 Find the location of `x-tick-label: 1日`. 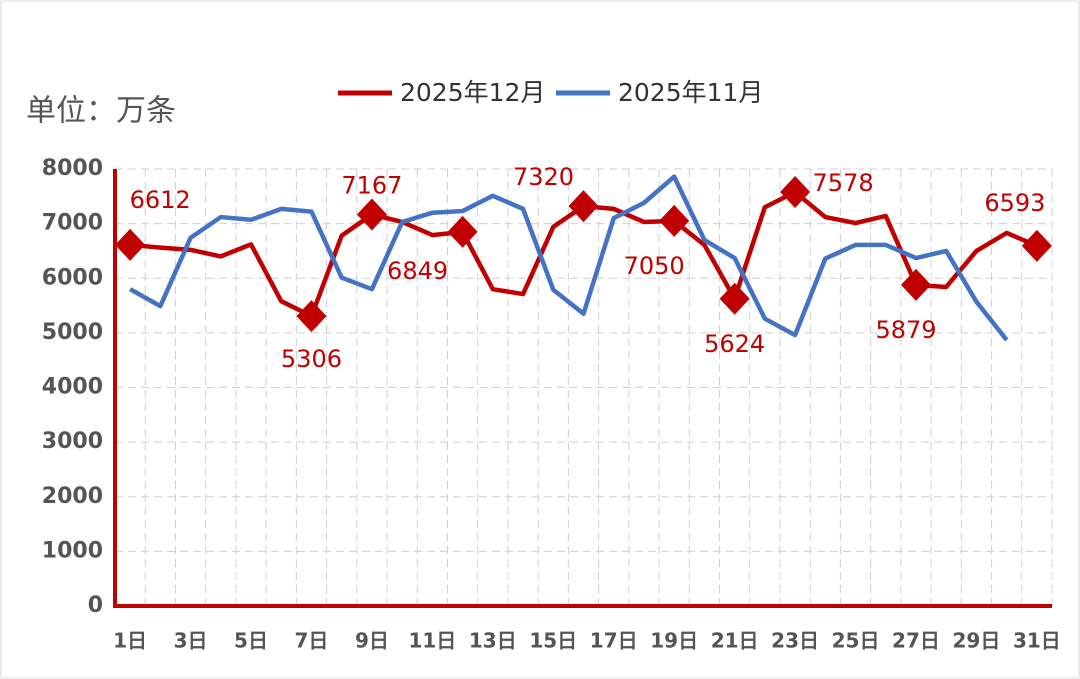

x-tick-label: 1日 is located at coordinates (130, 641).